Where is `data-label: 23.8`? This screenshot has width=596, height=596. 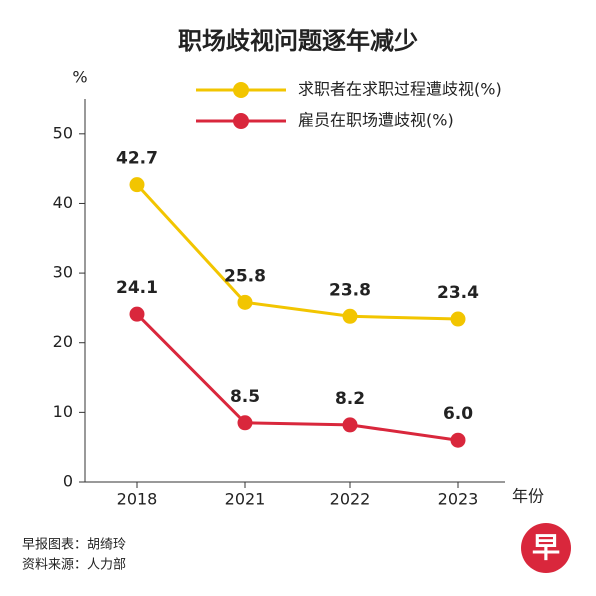
data-label: 23.8 is located at coordinates (350, 290).